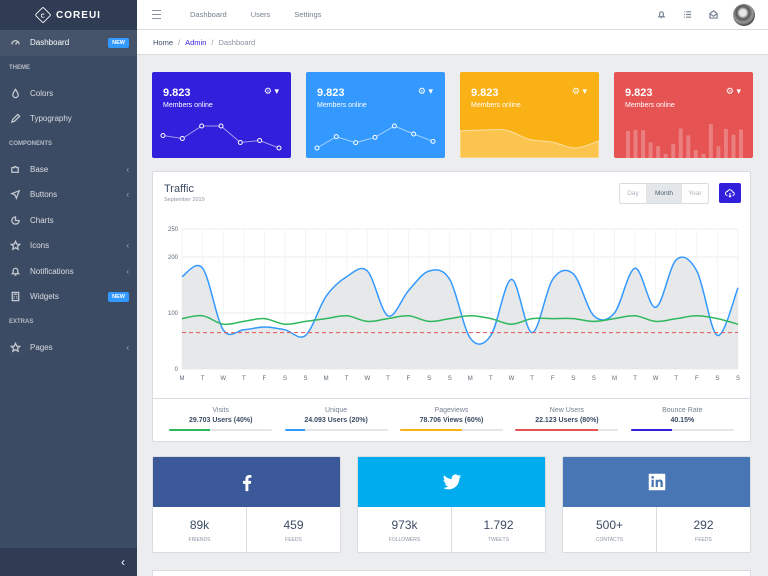  What do you see at coordinates (68, 246) in the screenshot?
I see `sidebar-item-icons: Icons ‹` at bounding box center [68, 246].